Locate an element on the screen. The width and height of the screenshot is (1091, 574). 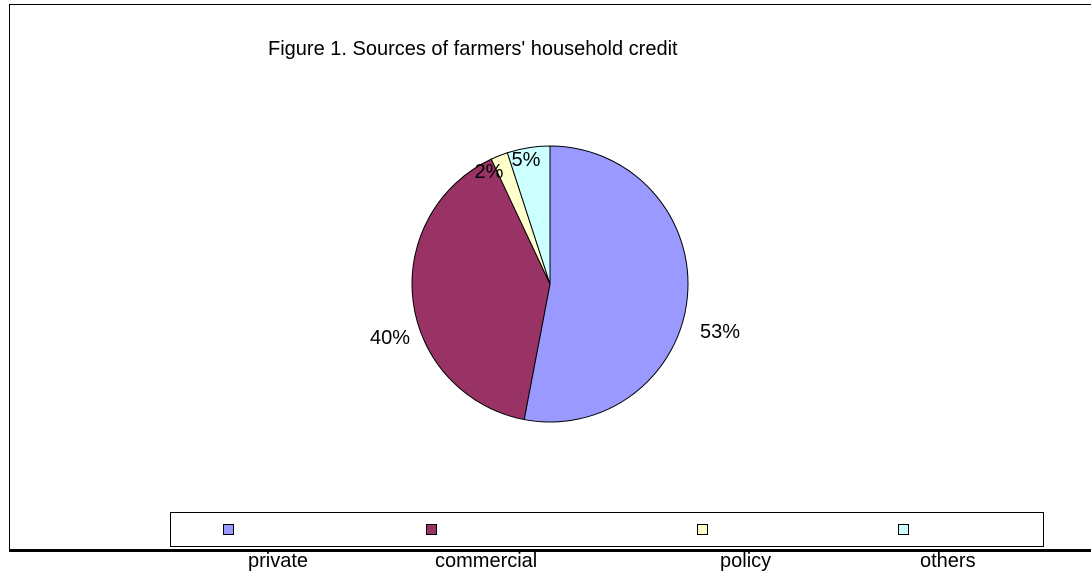
pie-slice-private is located at coordinates (606, 284).